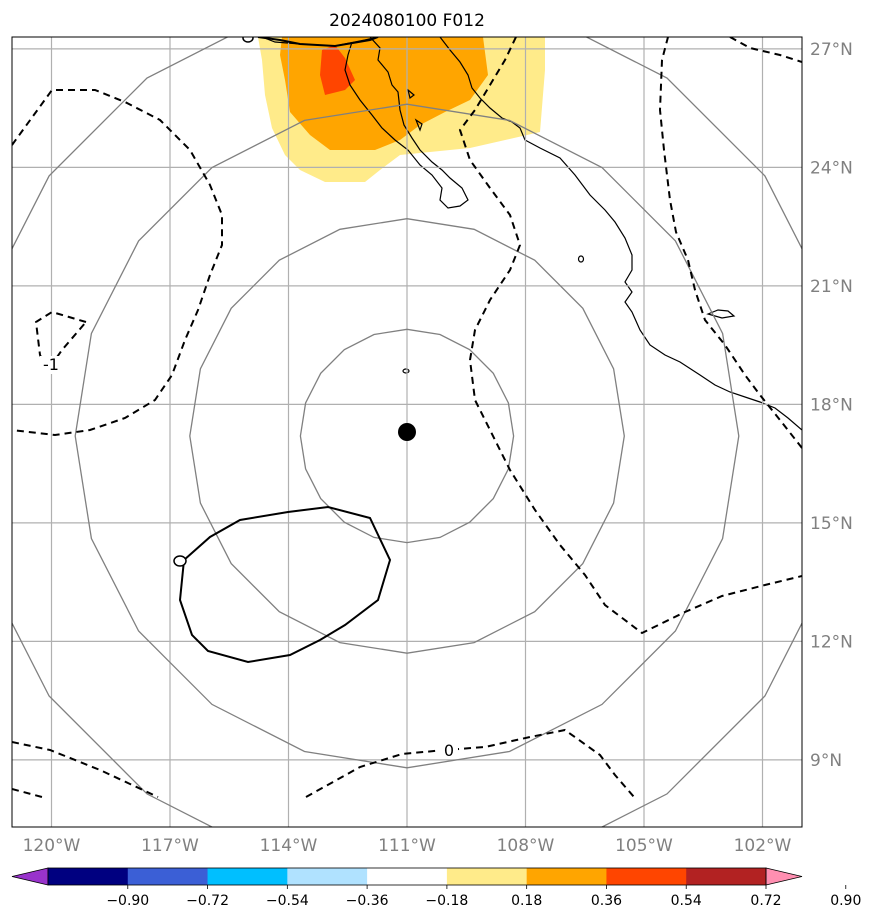 The image size is (873, 924). I want to click on colorbar-tick-label: −0.36, so click(367, 901).